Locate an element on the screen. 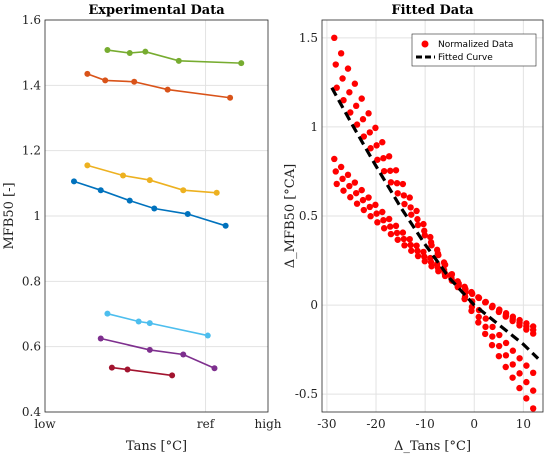  left-y-tick-label: 0.4 is located at coordinates (31, 412).